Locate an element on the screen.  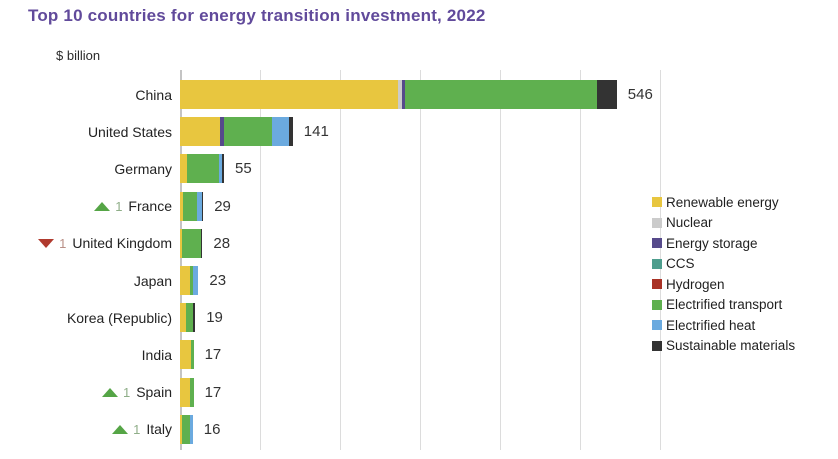
value-label: 23 is located at coordinates (218, 280).